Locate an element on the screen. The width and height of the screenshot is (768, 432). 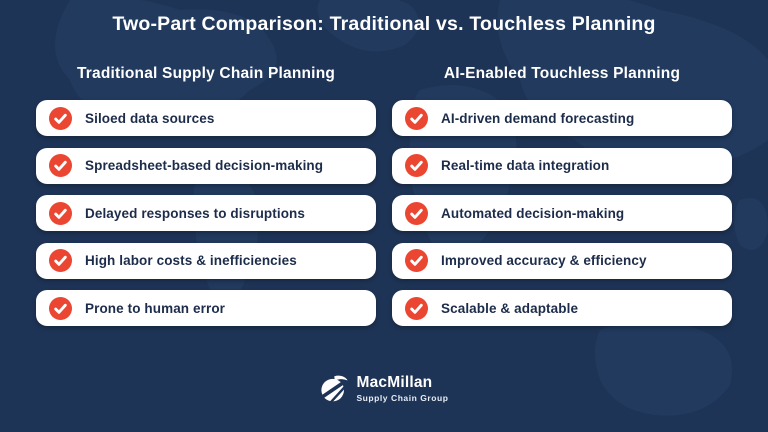
list-item: Prone to human error is located at coordinates (206, 308).